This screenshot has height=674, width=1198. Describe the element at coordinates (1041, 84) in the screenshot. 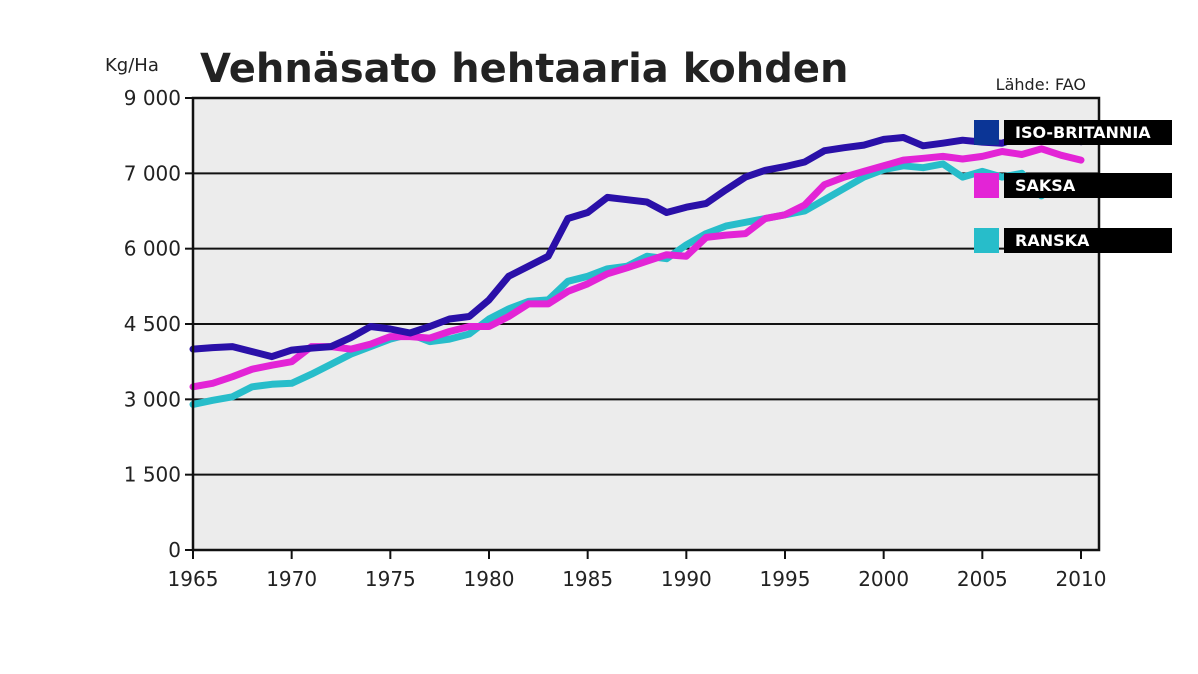

I see `source-label: Lähde: FAO` at that location.